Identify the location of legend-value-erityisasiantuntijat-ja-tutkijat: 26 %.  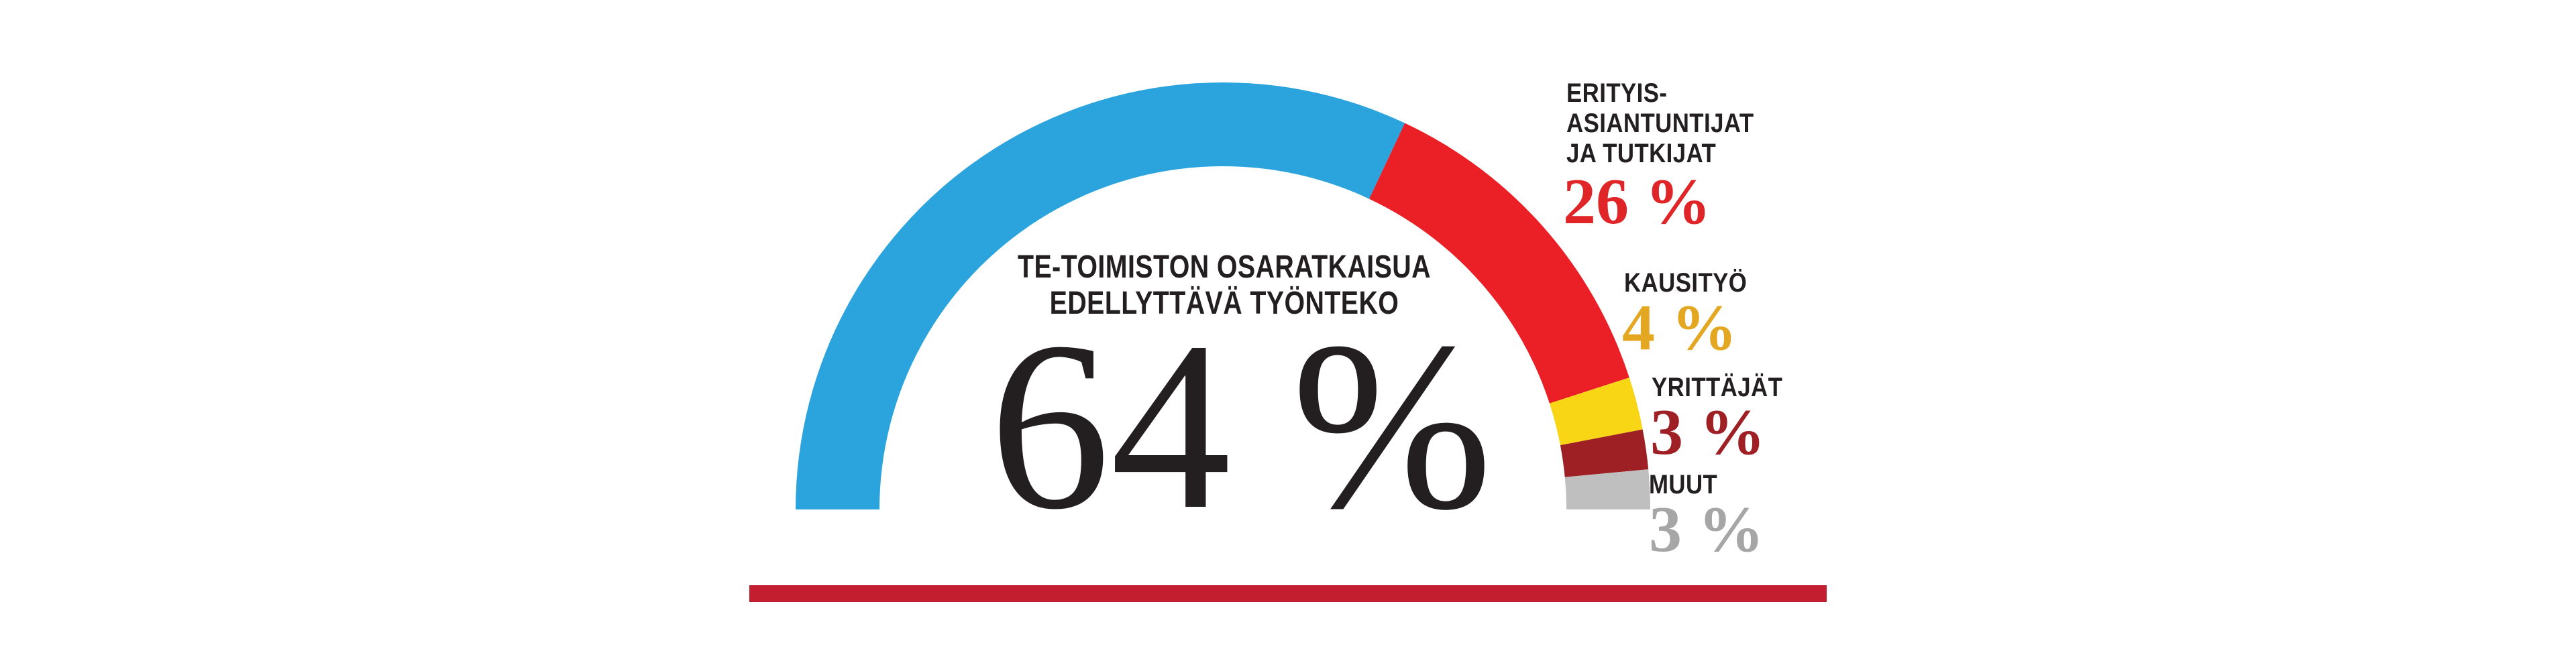
(1637, 202).